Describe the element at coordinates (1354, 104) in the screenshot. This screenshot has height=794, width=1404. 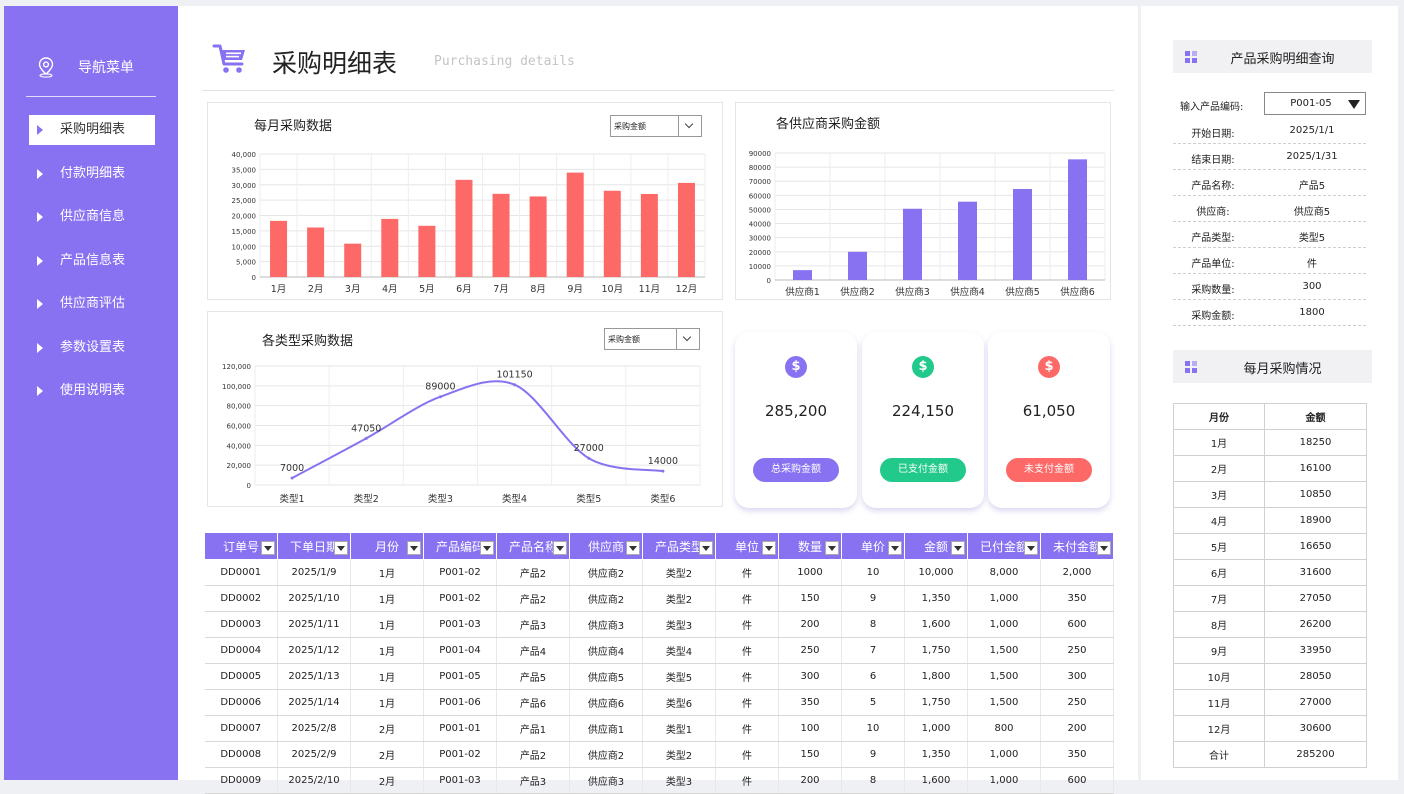
I see `caret-down-icon` at that location.